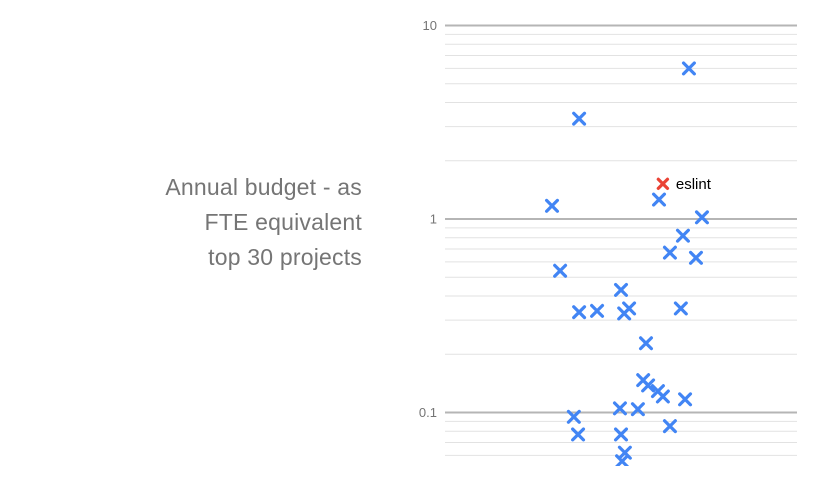 This screenshot has height=478, width=827. I want to click on point-annotations: eslint, so click(694, 184).